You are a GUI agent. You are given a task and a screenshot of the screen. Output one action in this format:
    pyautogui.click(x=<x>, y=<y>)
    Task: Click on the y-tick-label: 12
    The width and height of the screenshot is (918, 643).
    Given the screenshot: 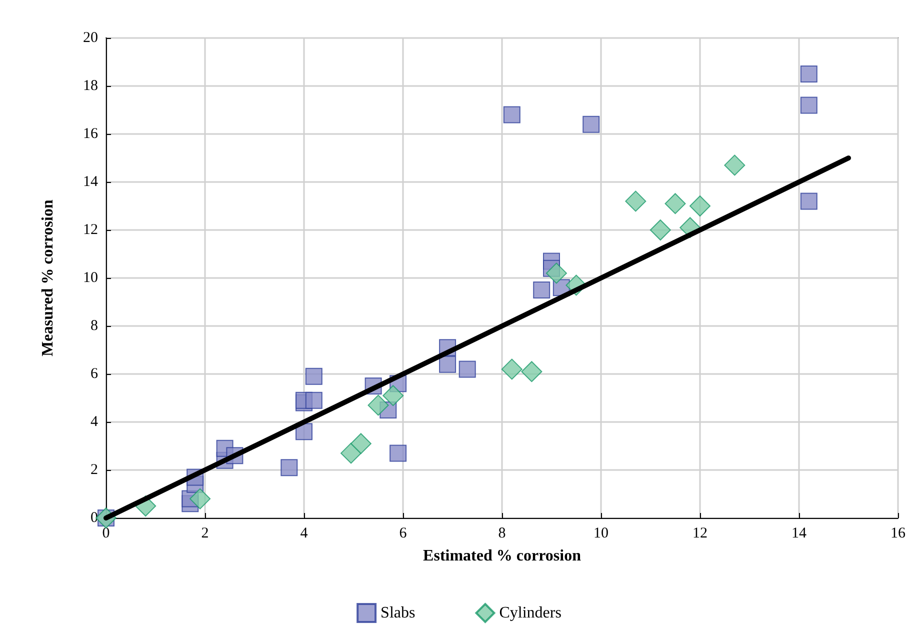 What is the action you would take?
    pyautogui.click(x=90, y=230)
    